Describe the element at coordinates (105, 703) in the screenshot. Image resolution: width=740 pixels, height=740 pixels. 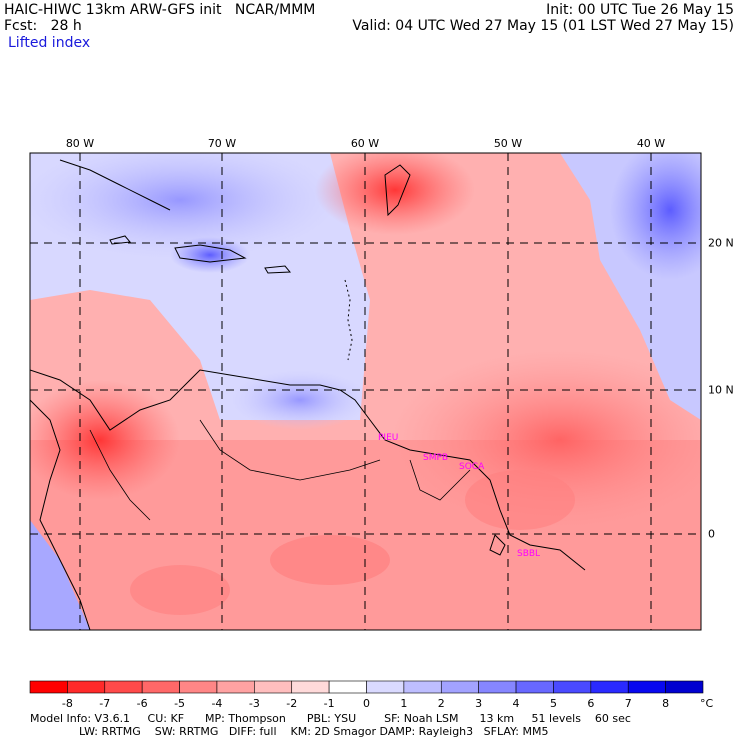
I see `colorbar-tick-label: -7` at that location.